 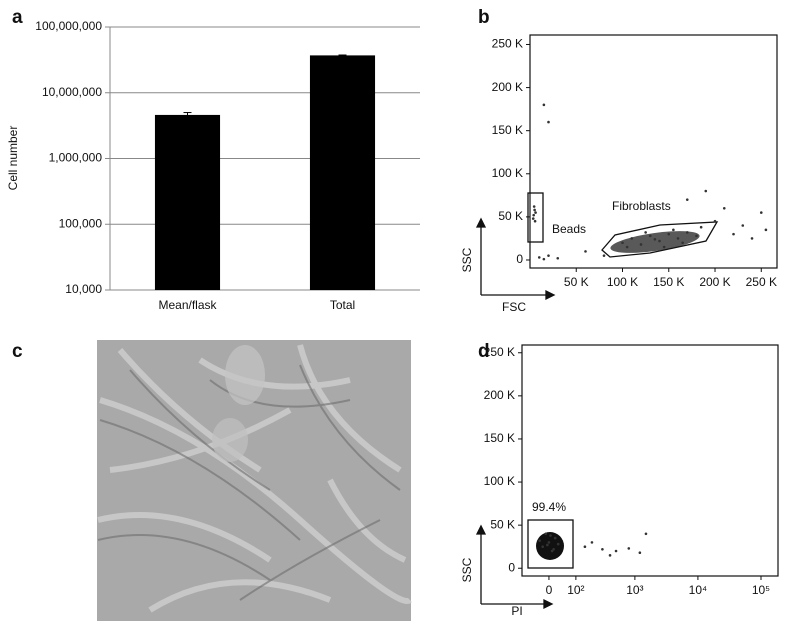 What do you see at coordinates (76, 158) in the screenshot?
I see `y-tick-label: 1,000,000` at bounding box center [76, 158].